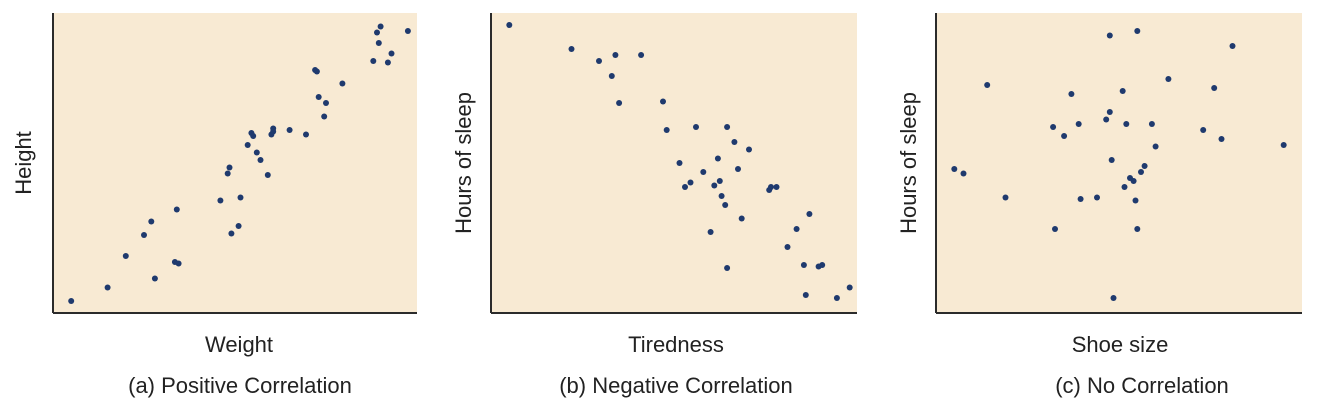  Describe the element at coordinates (463, 163) in the screenshot. I see `y-axis-title-negative: Hours of sleep` at that location.